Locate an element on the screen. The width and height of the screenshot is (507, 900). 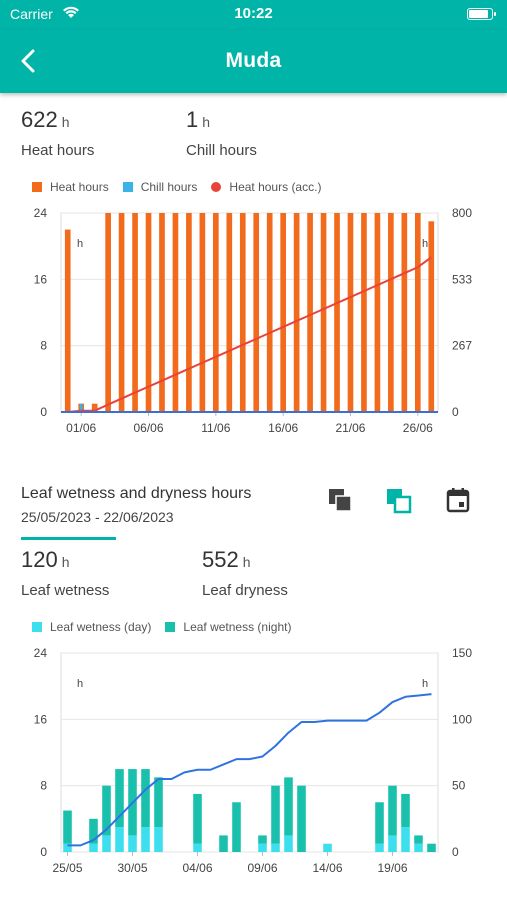
legend-item-chill-hours: Chill hours is located at coordinates (160, 187).